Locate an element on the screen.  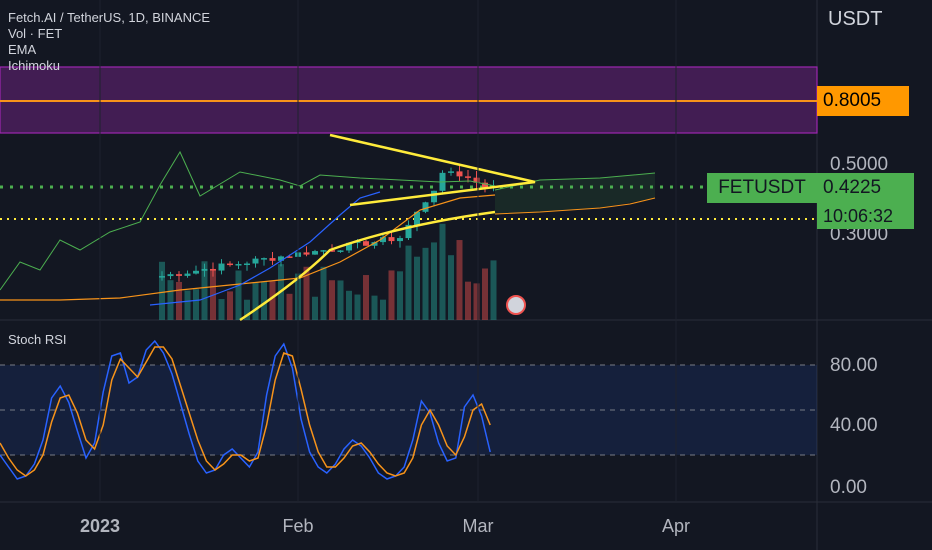
time-tick-label: Apr is located at coordinates (676, 526).